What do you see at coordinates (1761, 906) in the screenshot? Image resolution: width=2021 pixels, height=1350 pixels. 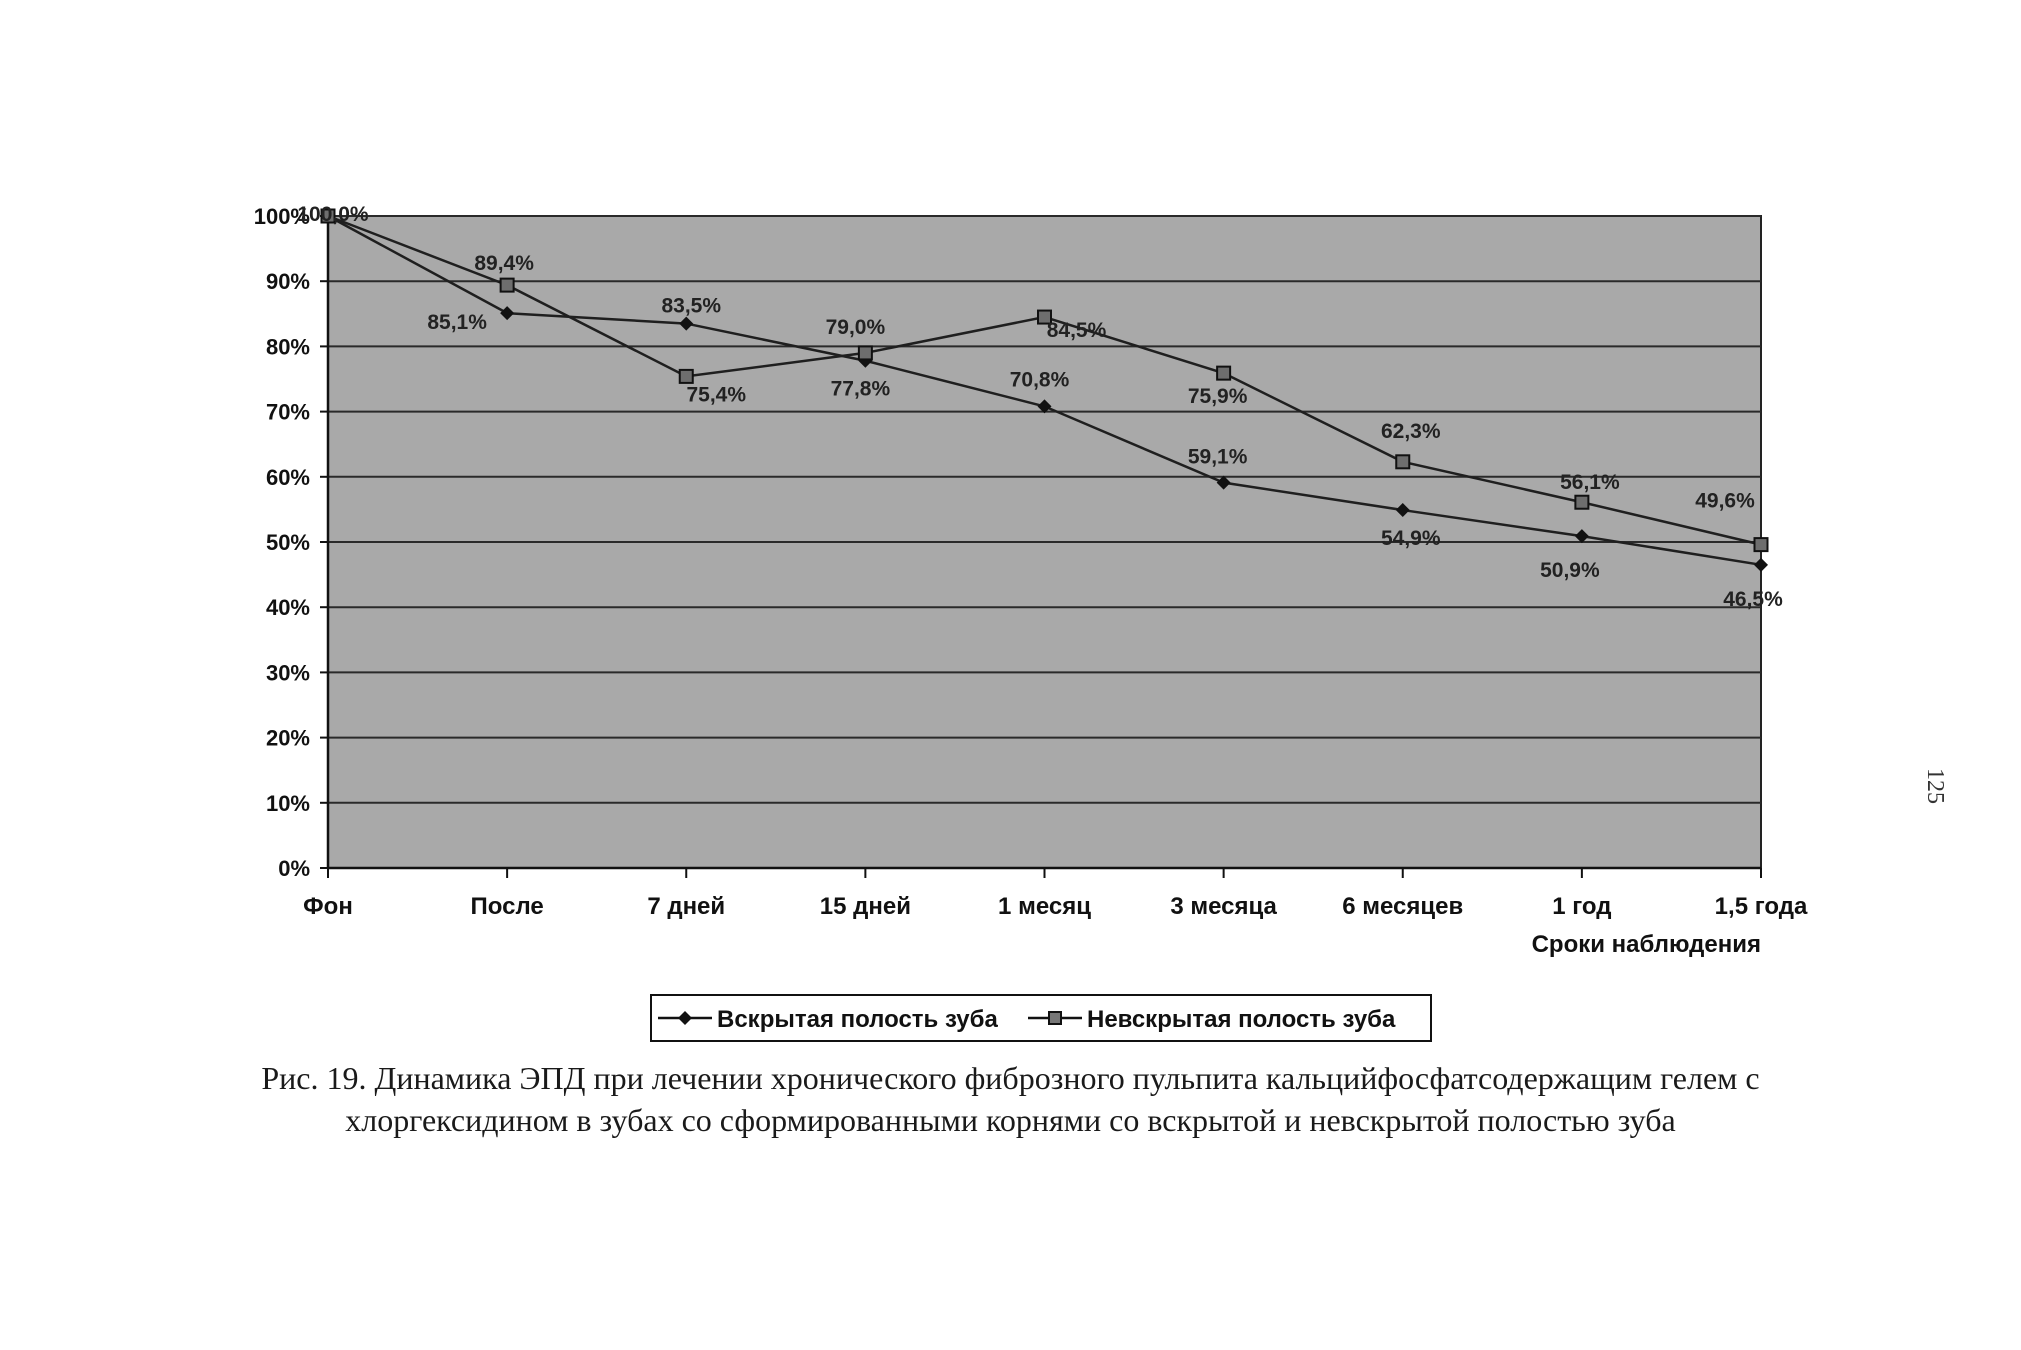 I see `x-tick-label: 1,5 года` at bounding box center [1761, 906].